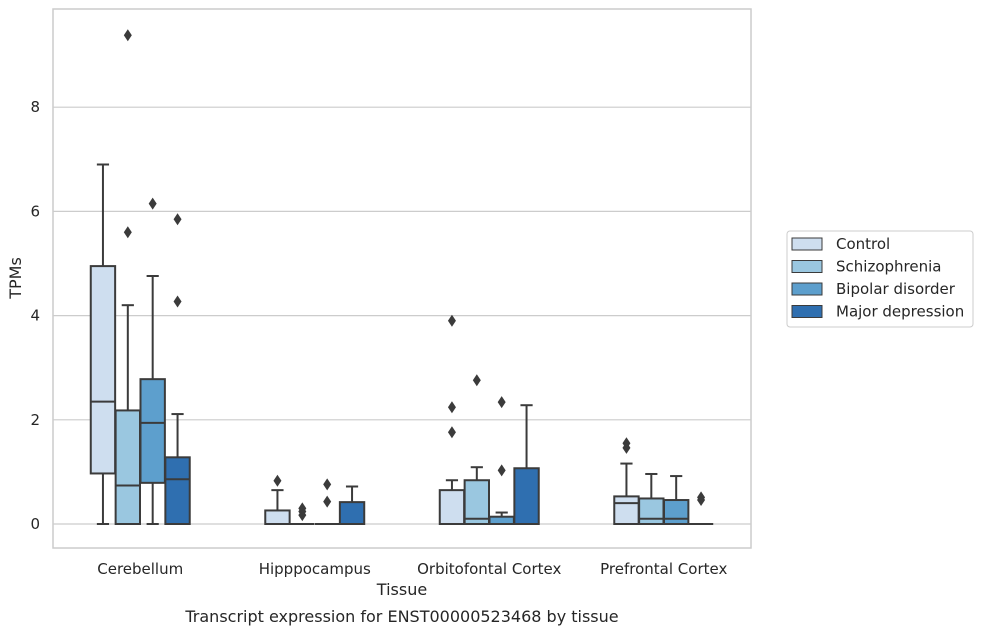 The image size is (983, 634). What do you see at coordinates (900, 312) in the screenshot?
I see `legend-label: Major depression` at bounding box center [900, 312].